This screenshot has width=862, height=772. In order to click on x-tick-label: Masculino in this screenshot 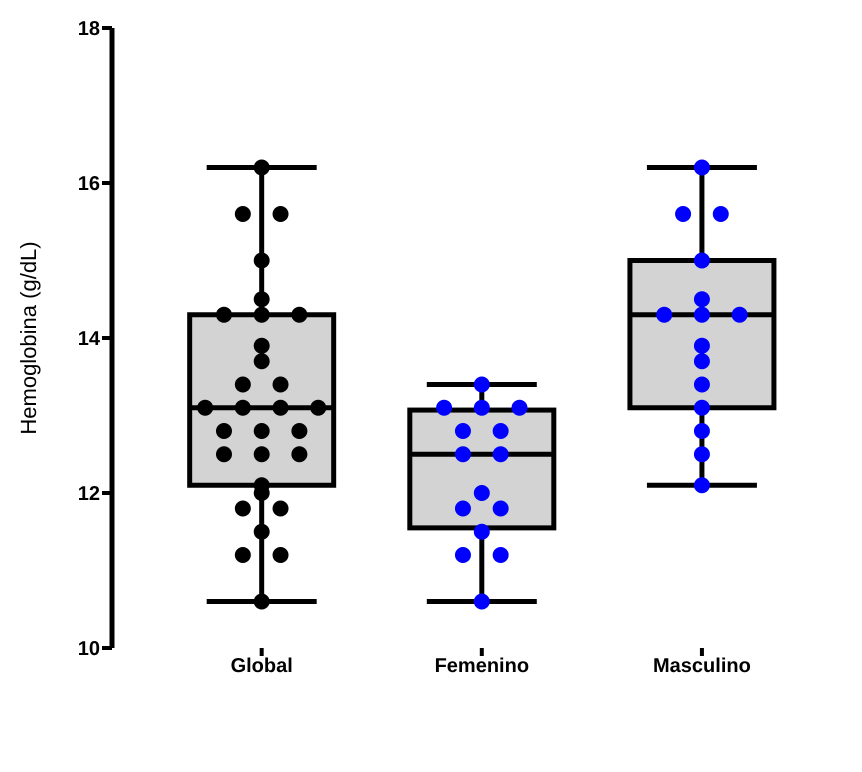, I will do `click(702, 666)`.